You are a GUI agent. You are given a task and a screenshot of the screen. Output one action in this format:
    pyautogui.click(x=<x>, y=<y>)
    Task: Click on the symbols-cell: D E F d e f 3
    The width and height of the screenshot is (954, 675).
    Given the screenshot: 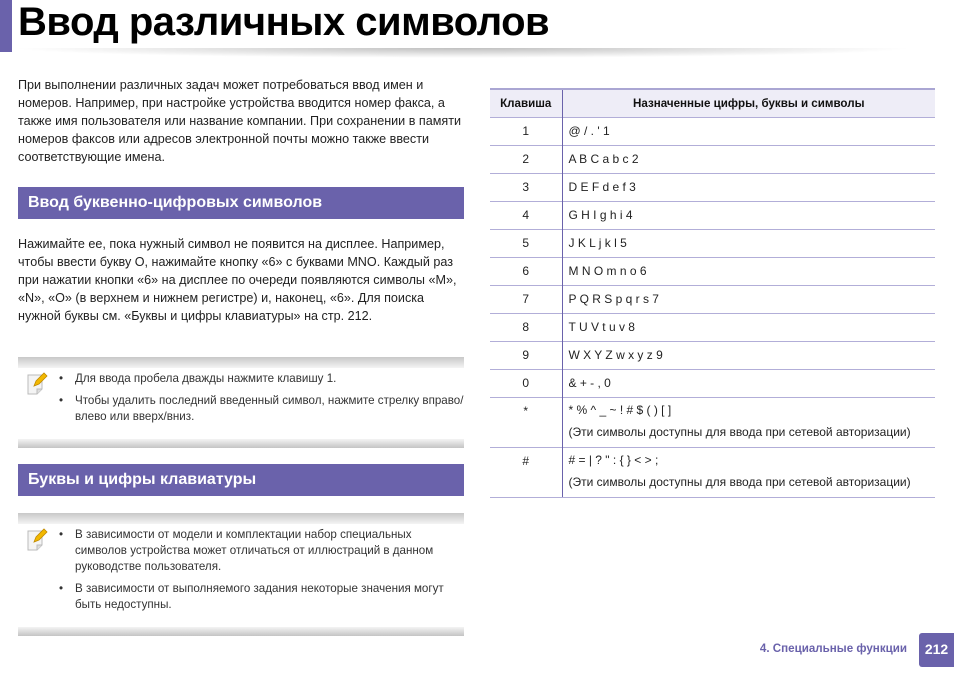 What is the action you would take?
    pyautogui.click(x=748, y=186)
    